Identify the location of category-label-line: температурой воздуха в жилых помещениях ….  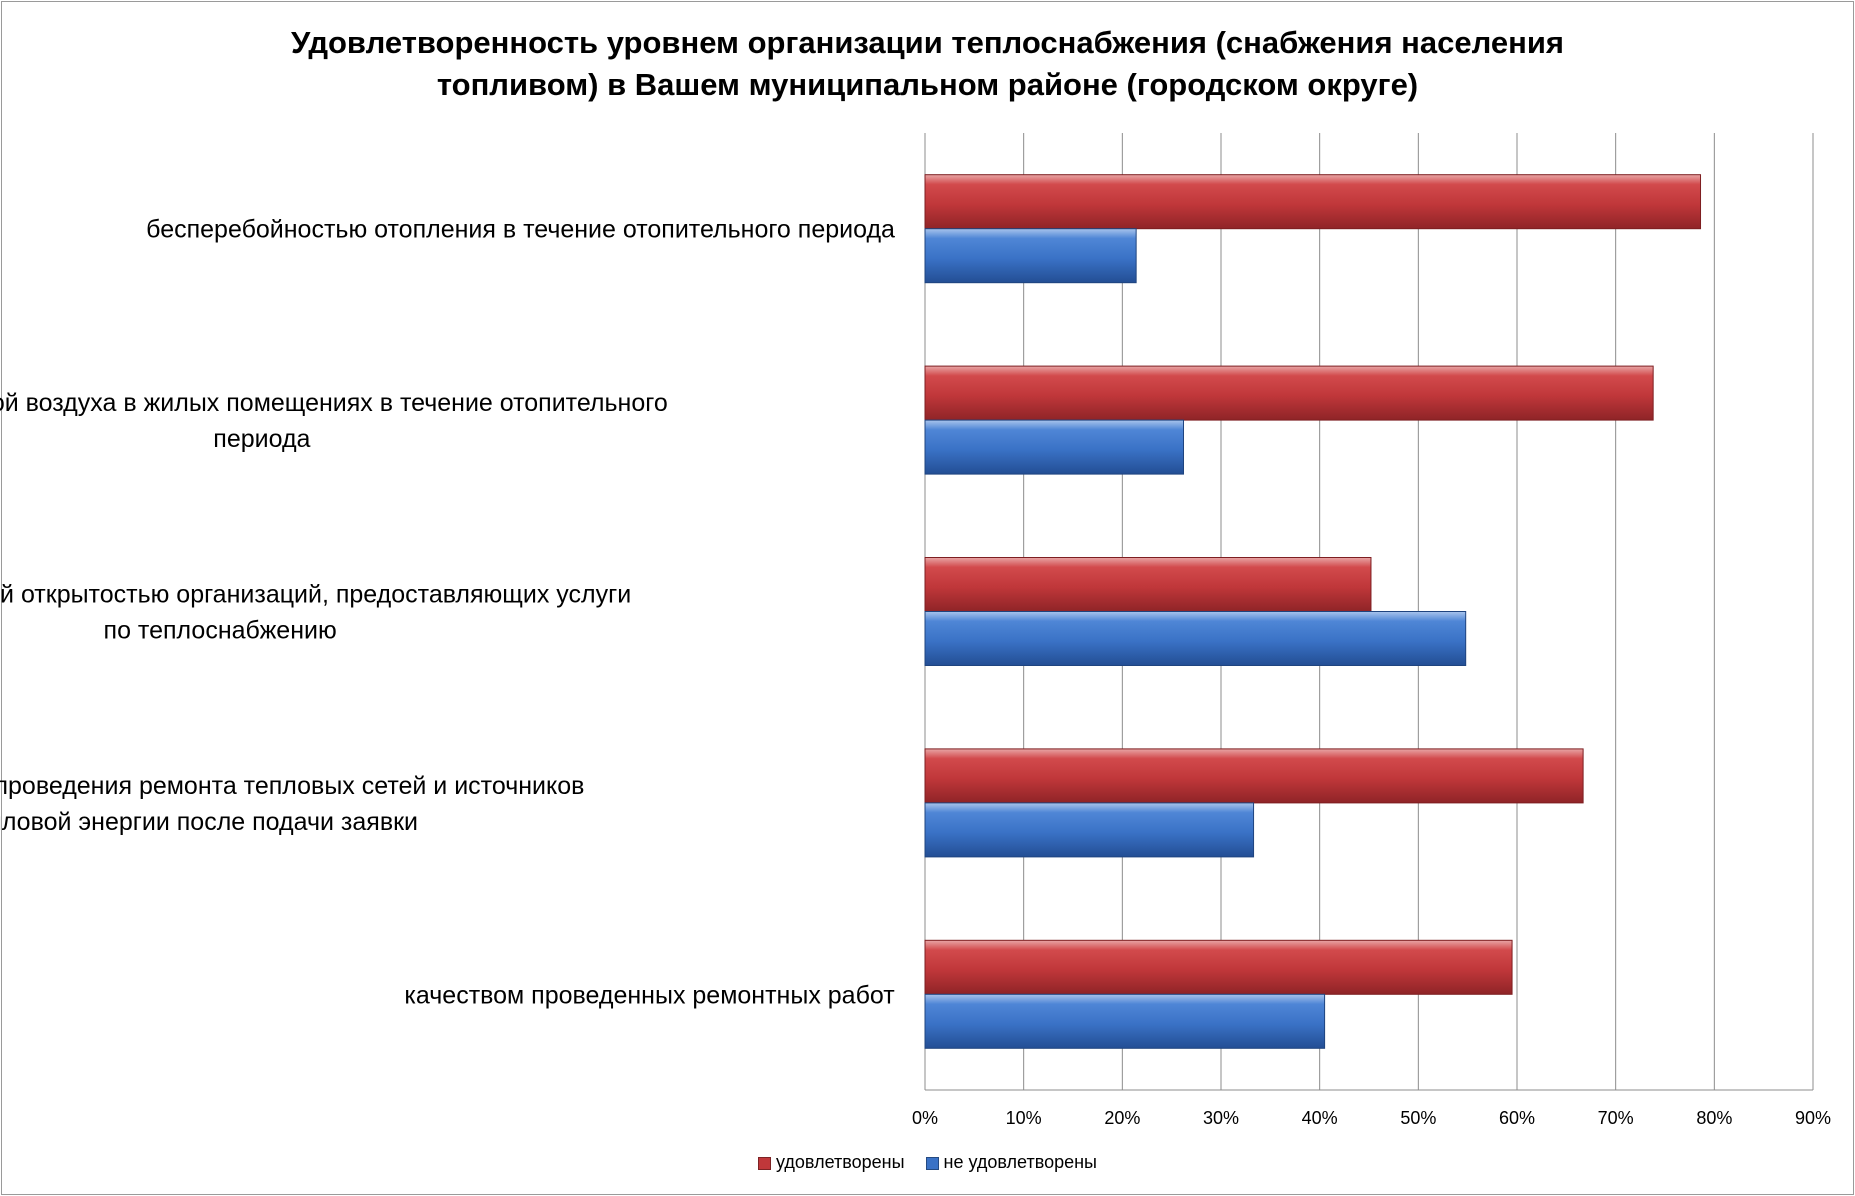
(334, 403).